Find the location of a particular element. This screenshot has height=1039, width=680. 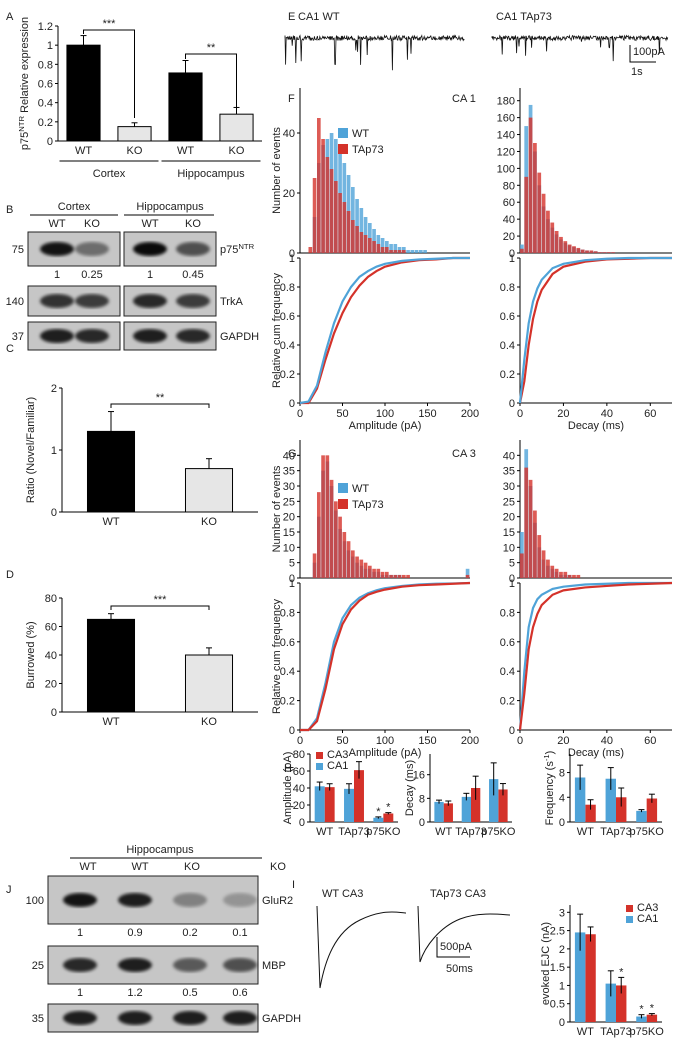

x-tick-label: 60 is located at coordinates (650, 741).